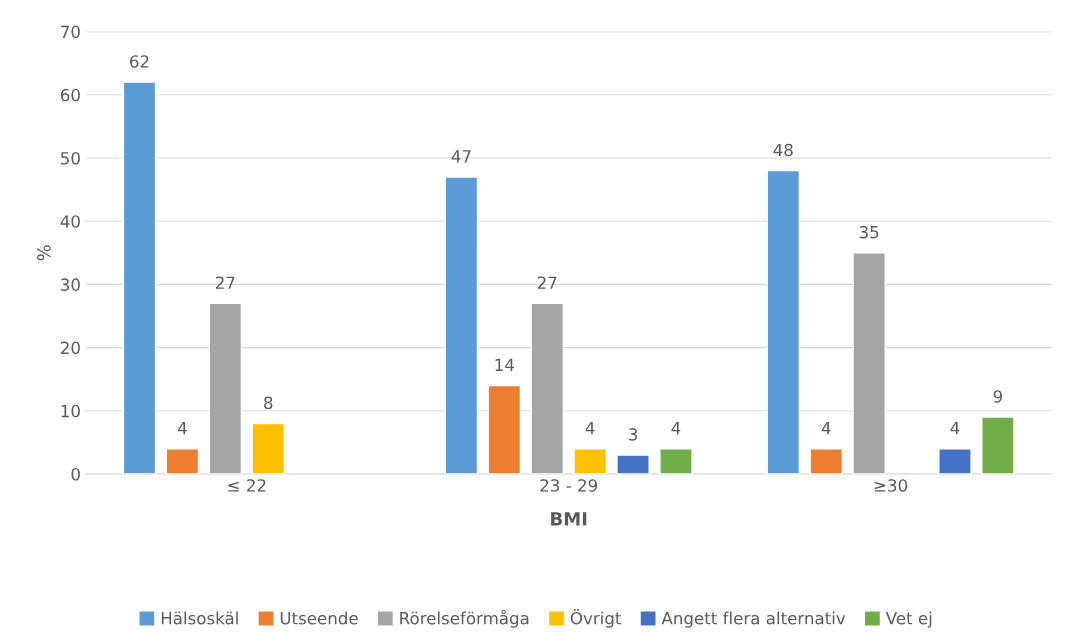 The width and height of the screenshot is (1073, 632). Describe the element at coordinates (70, 95) in the screenshot. I see `y-tick-label: 60` at that location.